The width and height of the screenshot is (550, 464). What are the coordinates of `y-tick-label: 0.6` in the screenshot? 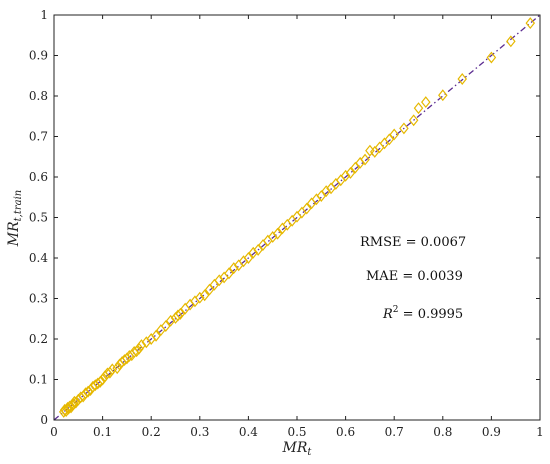 It's located at (38, 177).